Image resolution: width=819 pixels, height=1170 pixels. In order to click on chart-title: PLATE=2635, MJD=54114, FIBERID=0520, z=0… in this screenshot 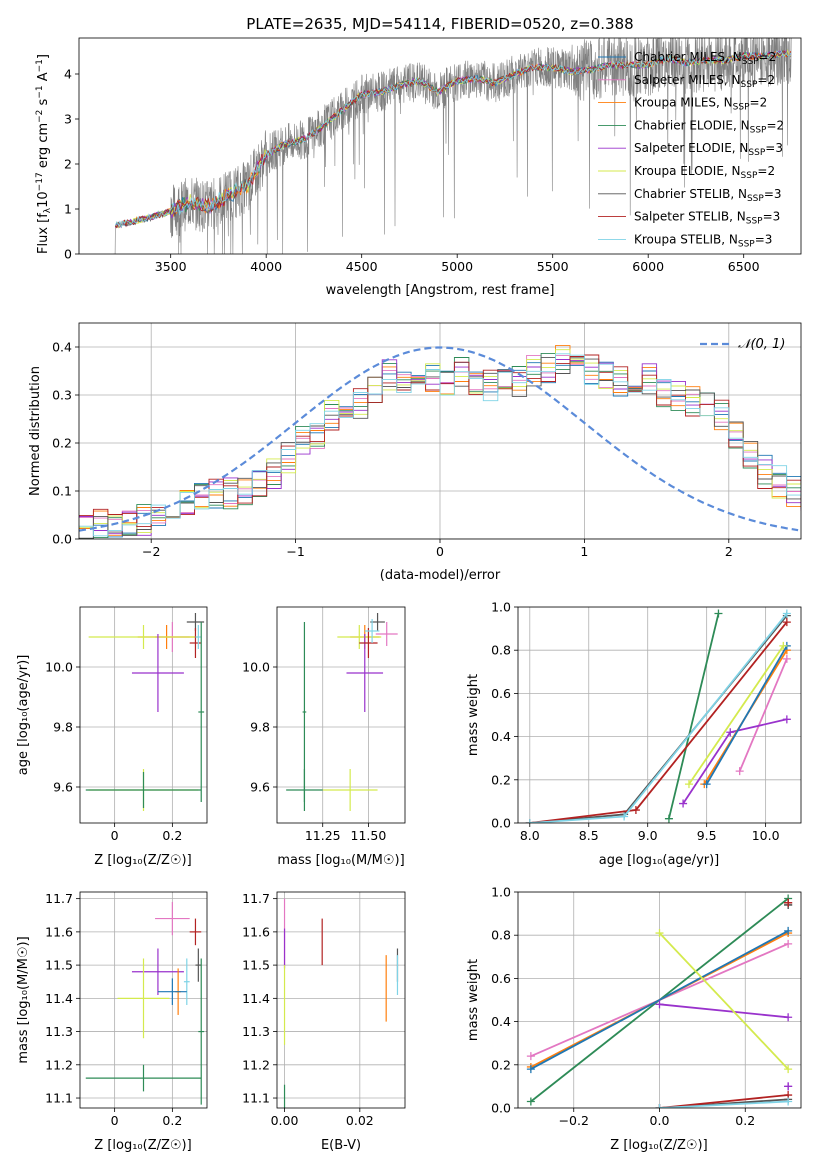, I will do `click(439, 24)`.